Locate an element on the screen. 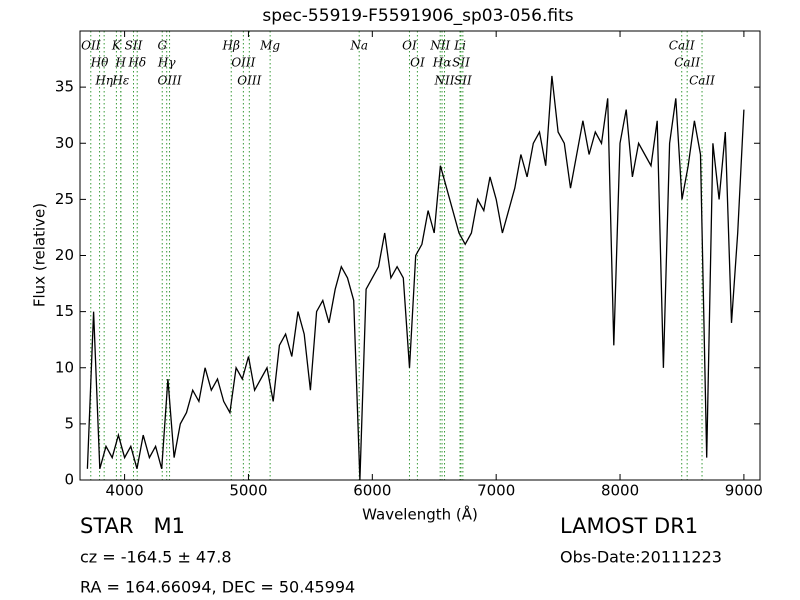  spectral-line-label: Hγ is located at coordinates (166, 63).